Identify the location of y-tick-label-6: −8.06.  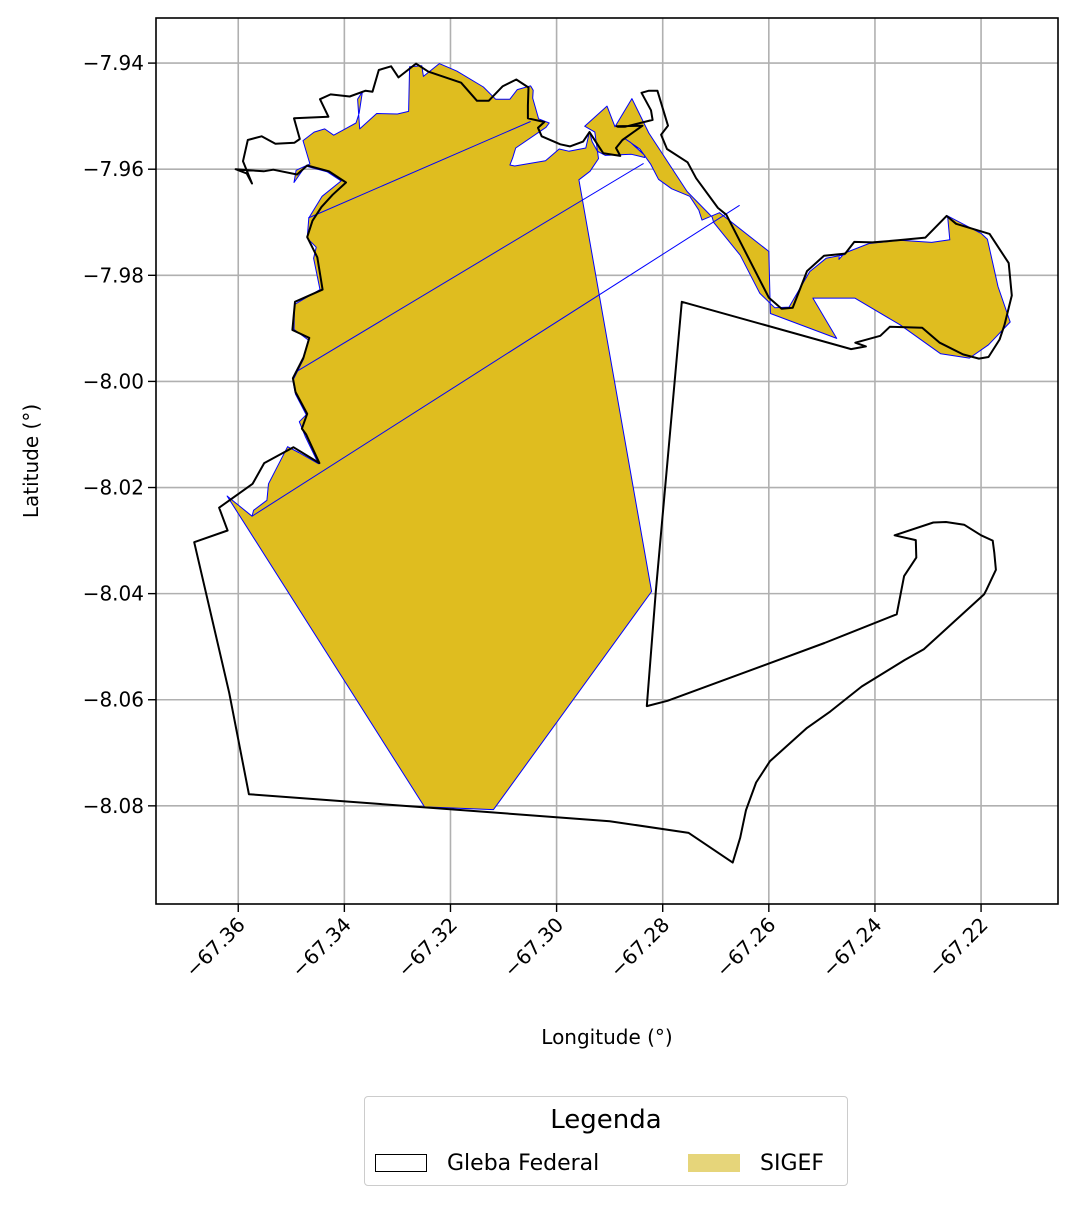
(113, 700).